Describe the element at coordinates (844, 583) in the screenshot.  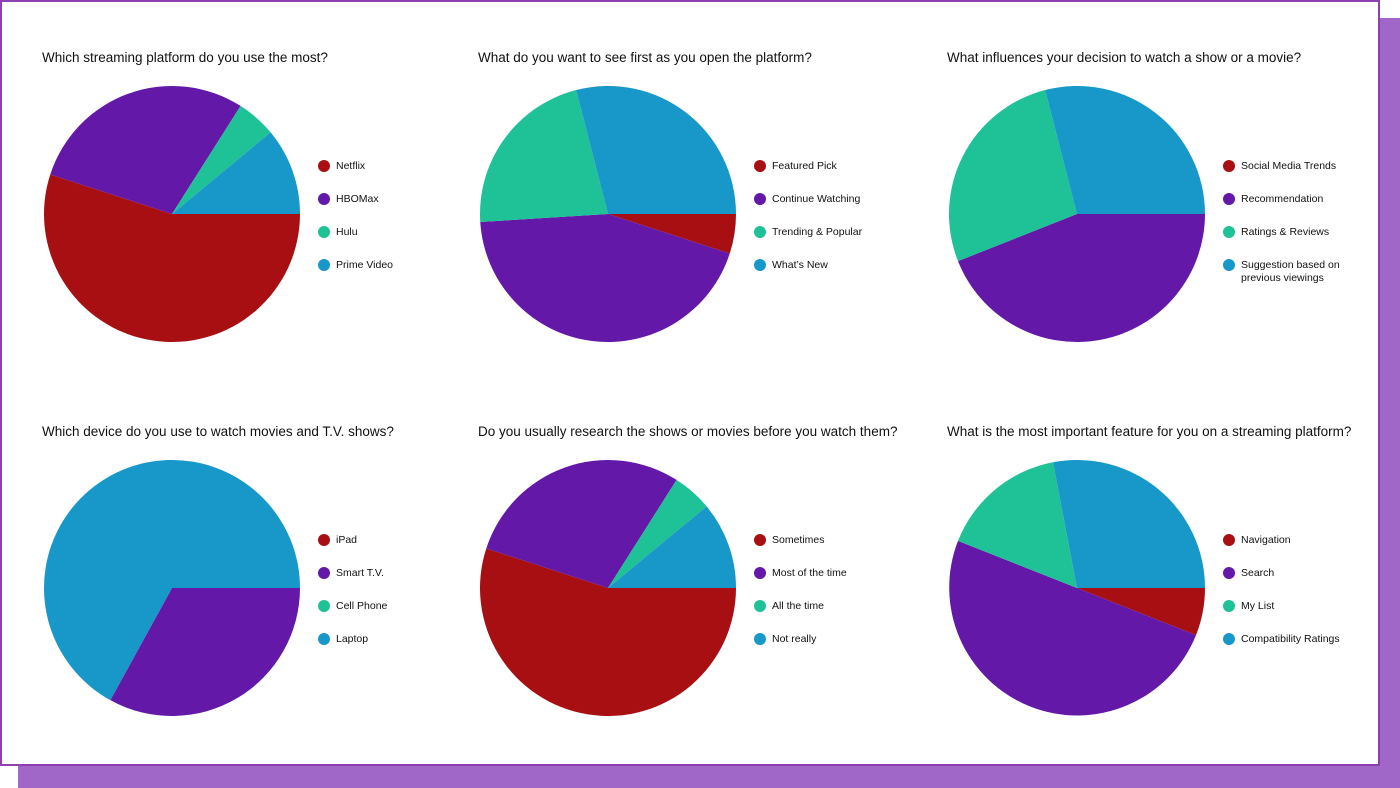
I see `legend-item: Most of the time` at that location.